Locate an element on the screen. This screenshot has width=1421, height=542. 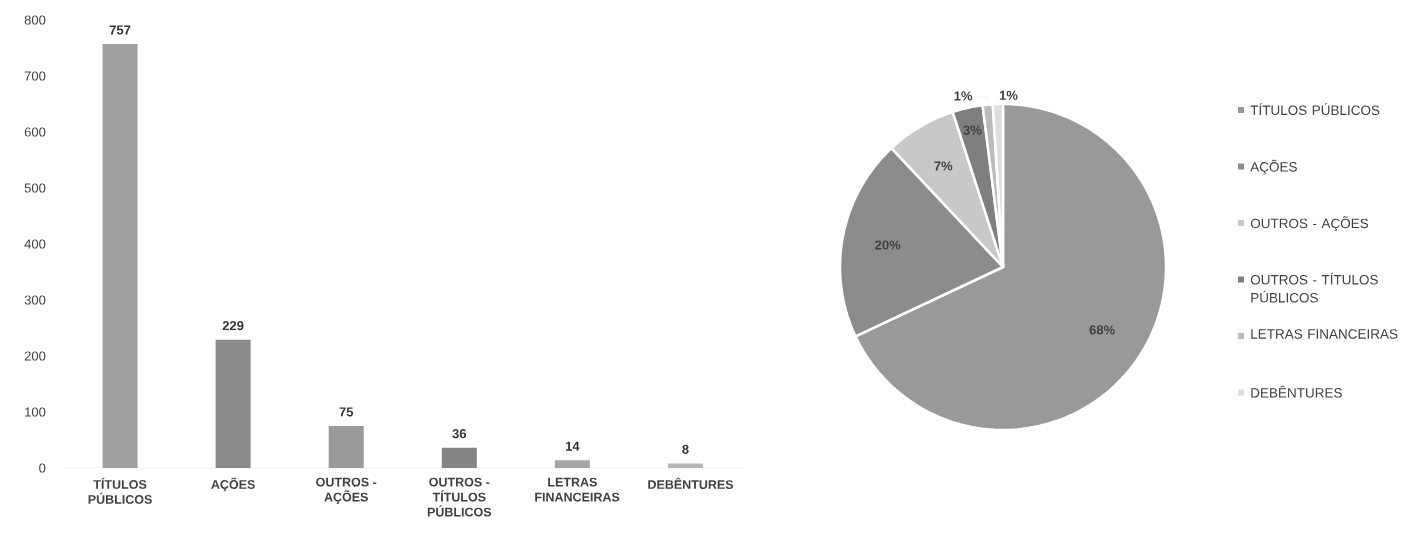
data-label: 229 is located at coordinates (233, 326).